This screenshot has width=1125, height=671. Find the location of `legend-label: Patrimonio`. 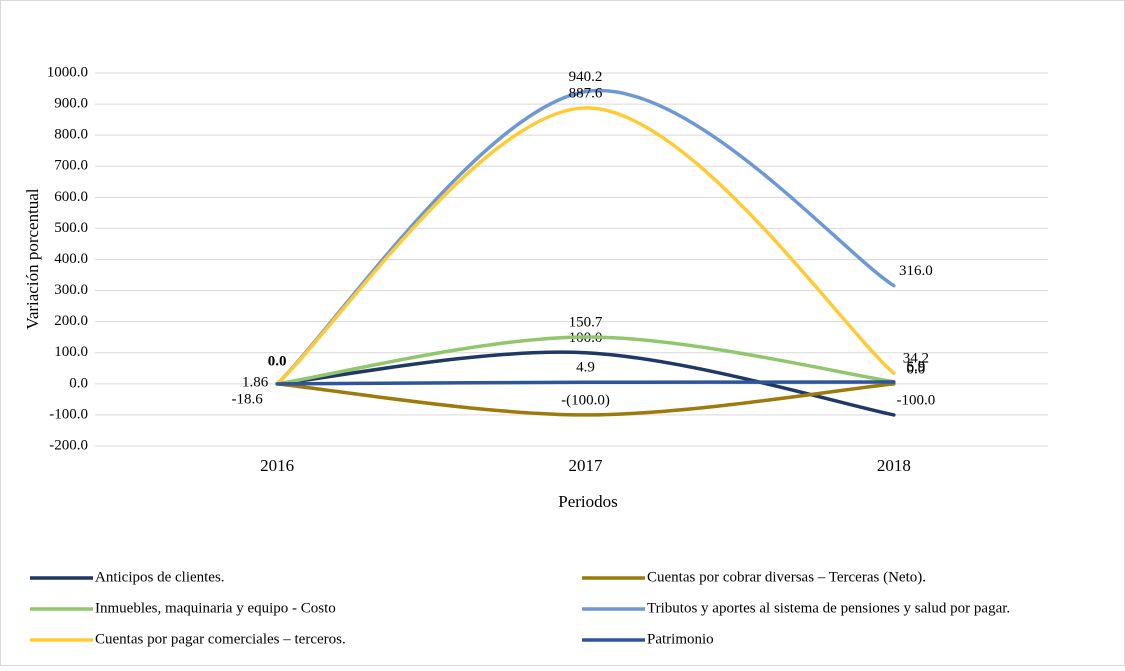

legend-label: Patrimonio is located at coordinates (680, 639).